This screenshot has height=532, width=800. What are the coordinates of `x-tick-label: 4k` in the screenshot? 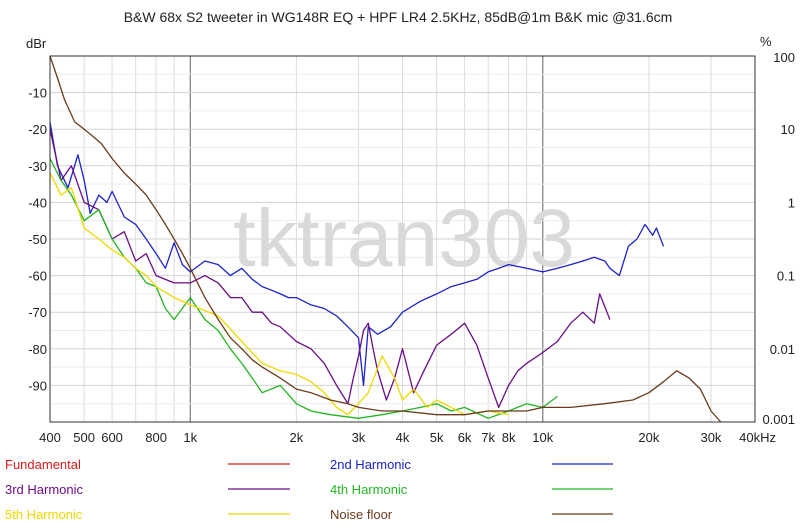 It's located at (403, 437).